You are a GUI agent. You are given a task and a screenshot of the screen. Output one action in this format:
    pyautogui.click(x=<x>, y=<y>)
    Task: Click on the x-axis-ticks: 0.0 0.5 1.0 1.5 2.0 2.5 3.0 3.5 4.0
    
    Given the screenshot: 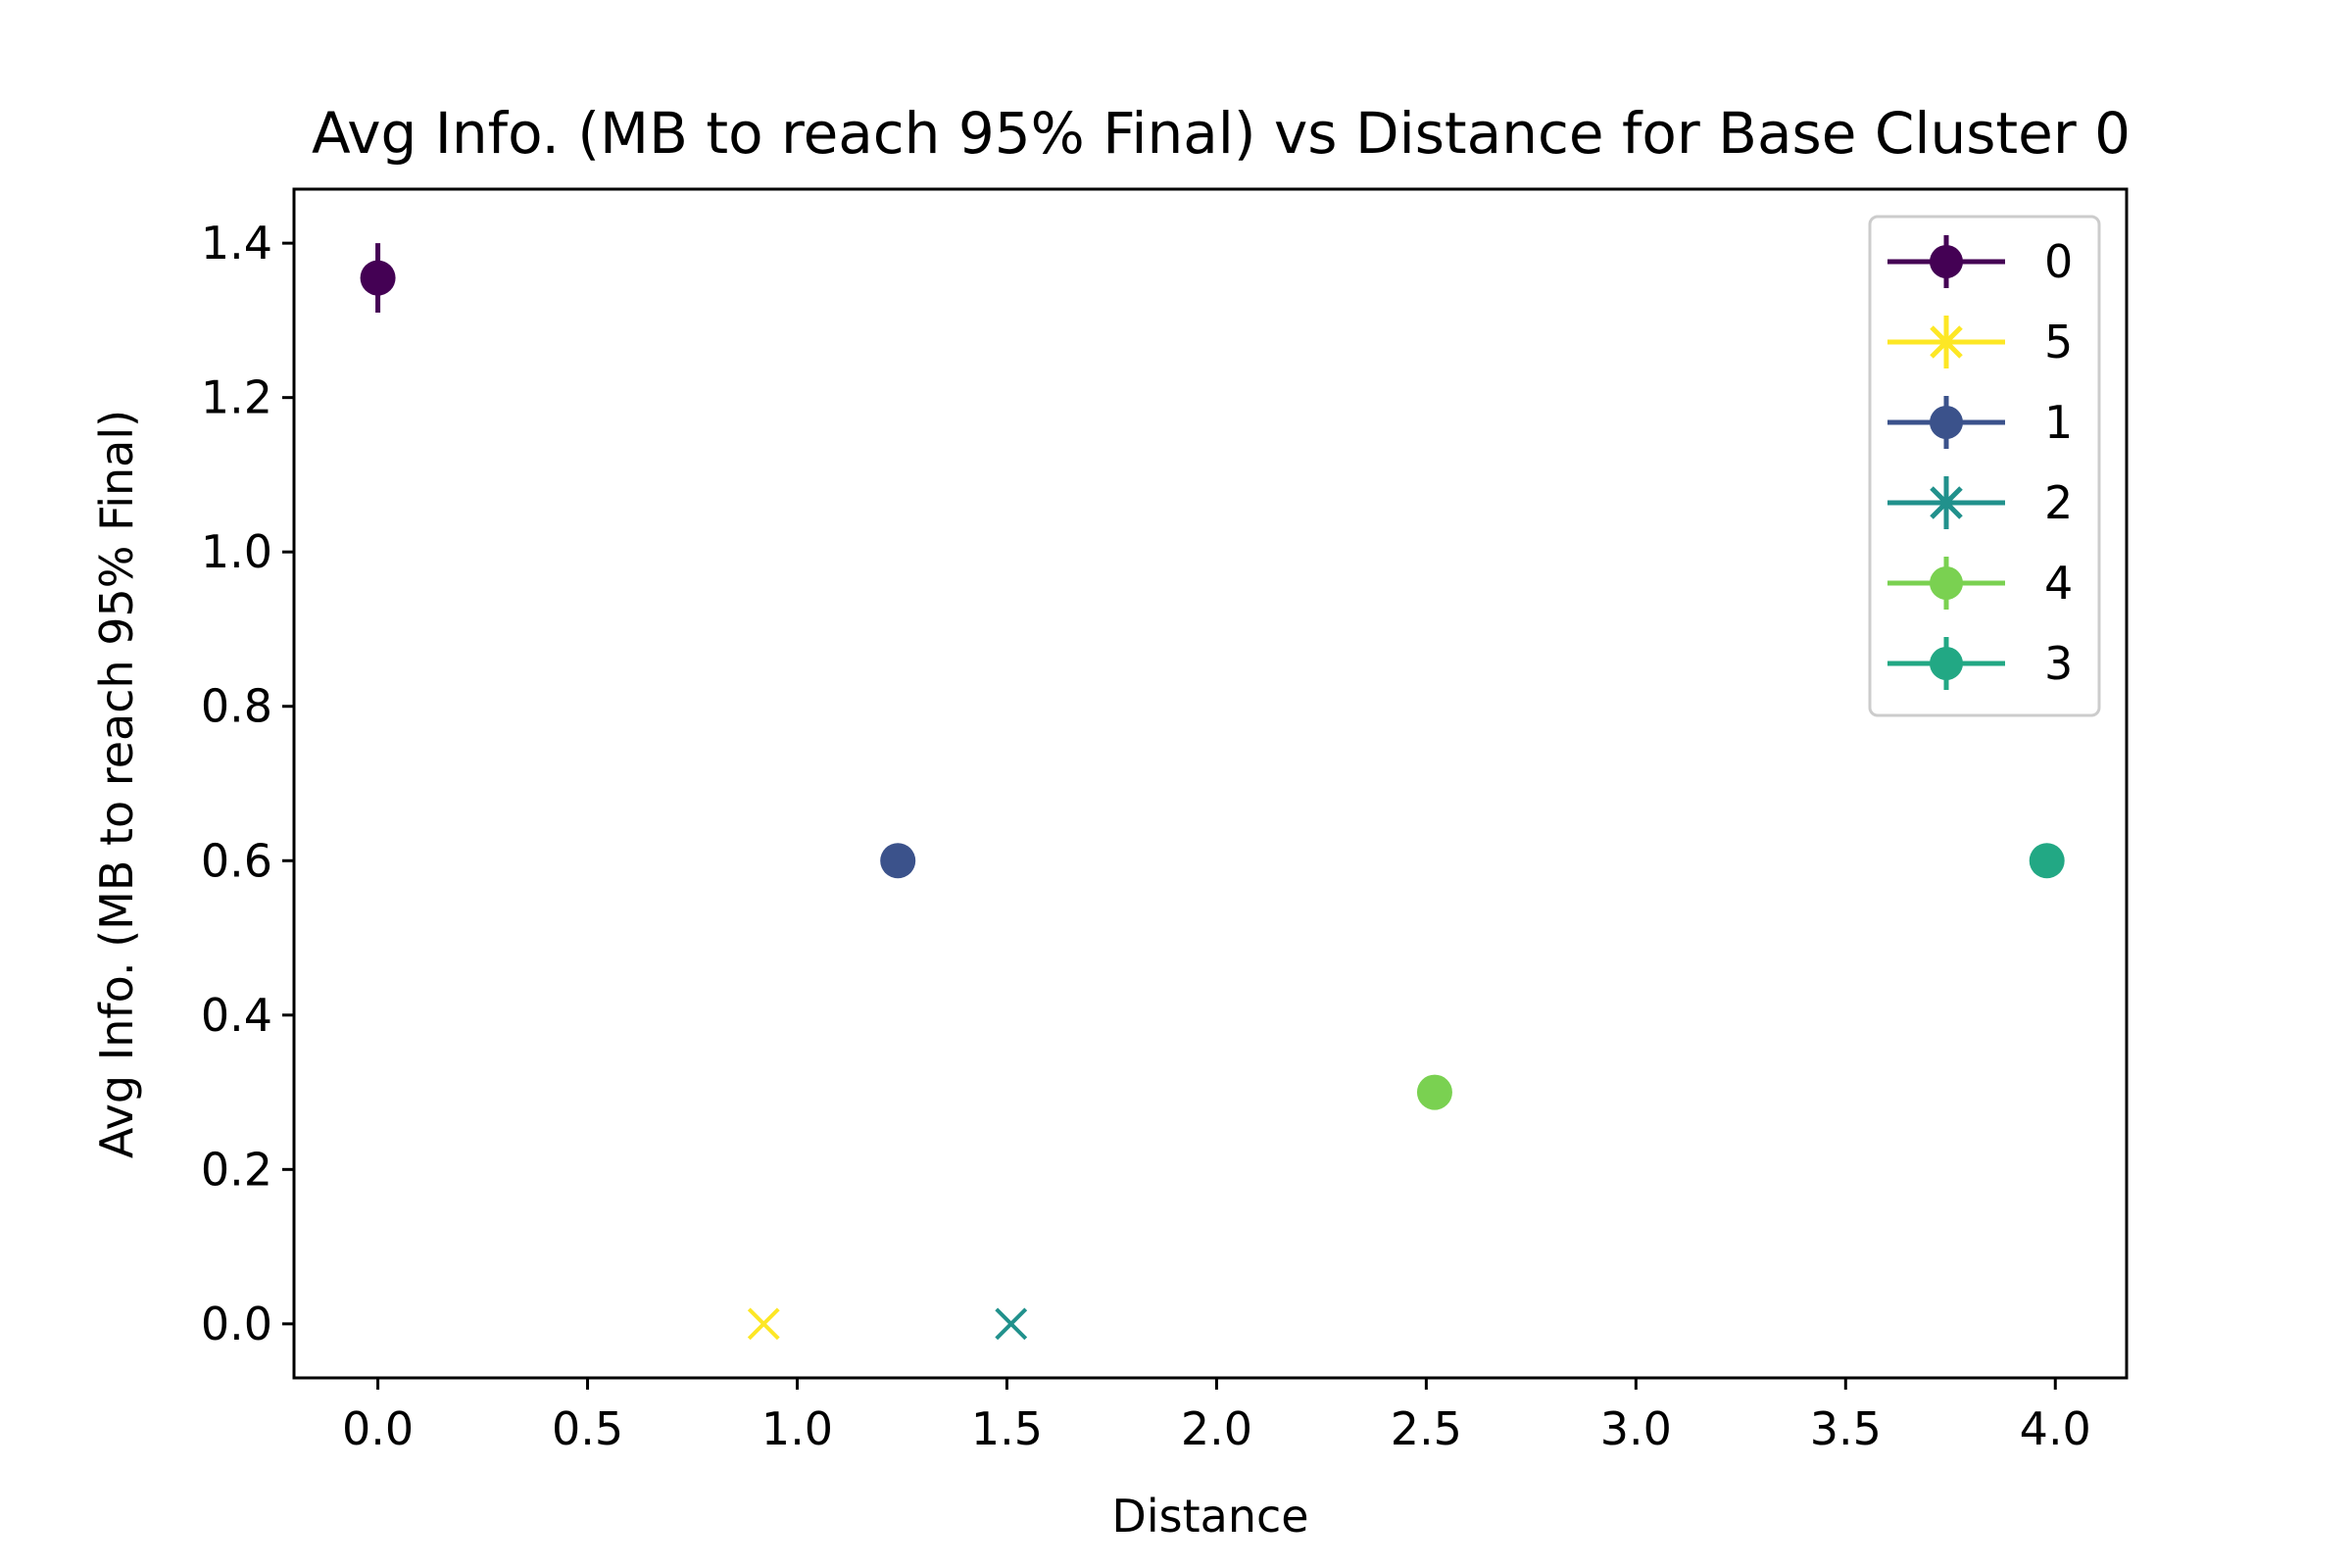 What is the action you would take?
    pyautogui.click(x=1216, y=1416)
    